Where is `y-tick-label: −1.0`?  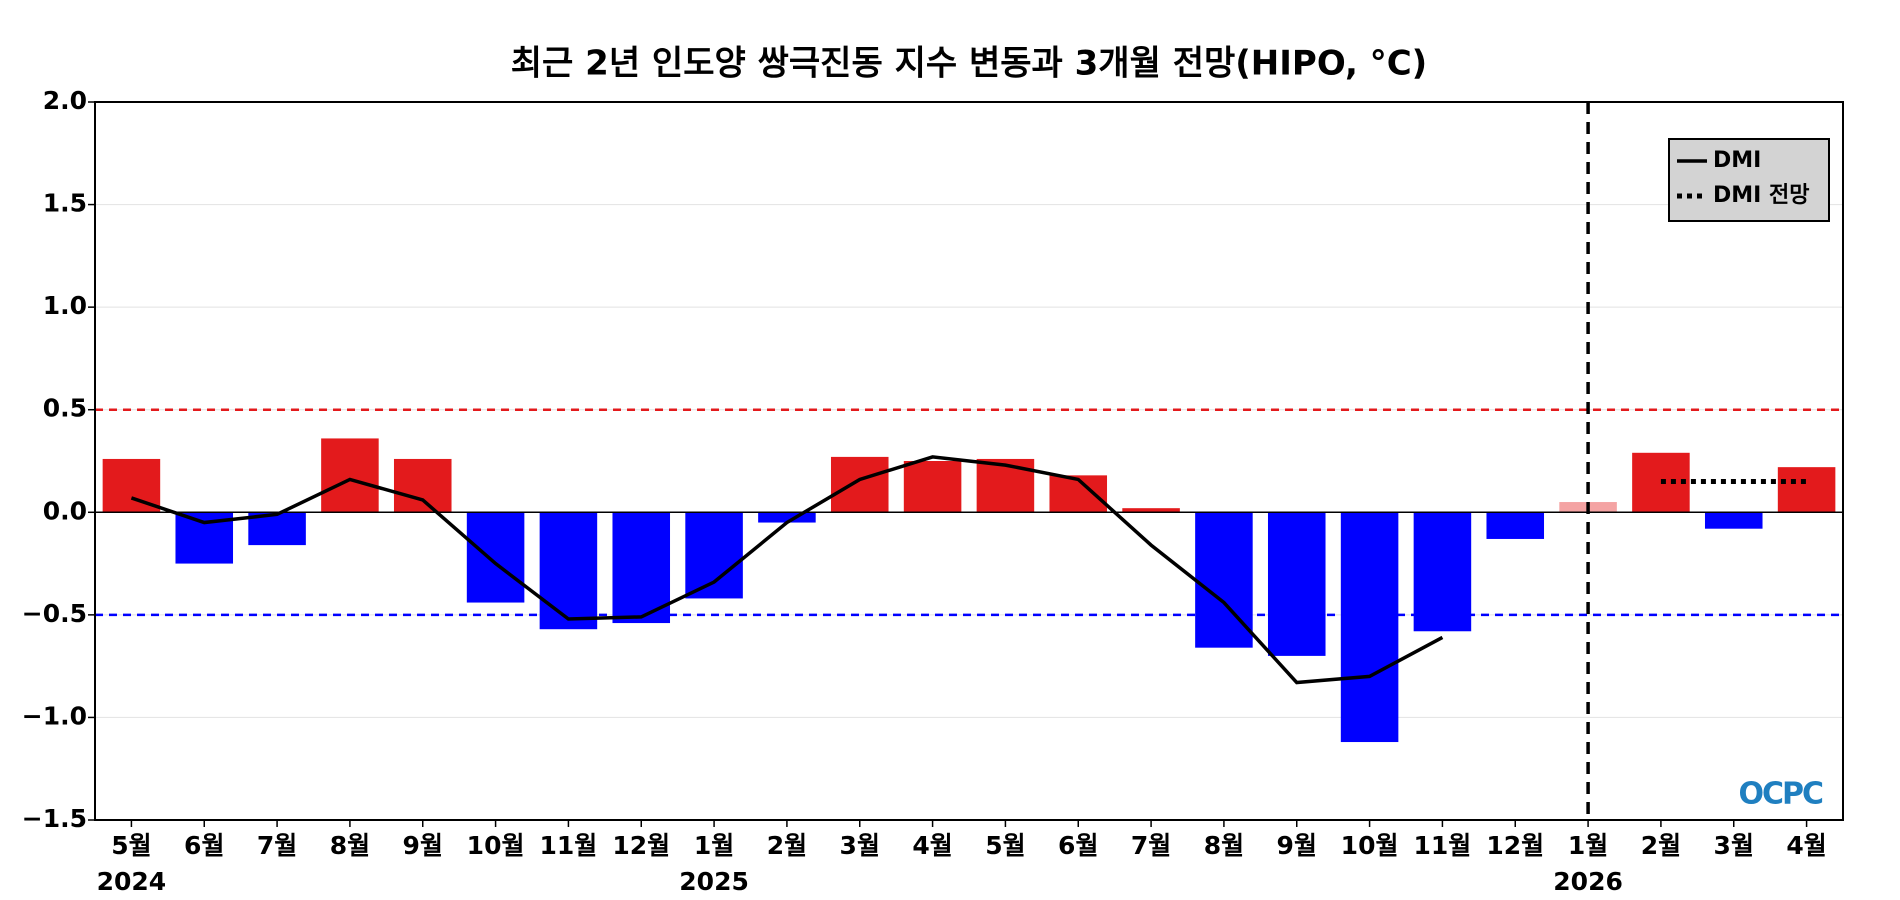
y-tick-label: −1.0 is located at coordinates (54, 715).